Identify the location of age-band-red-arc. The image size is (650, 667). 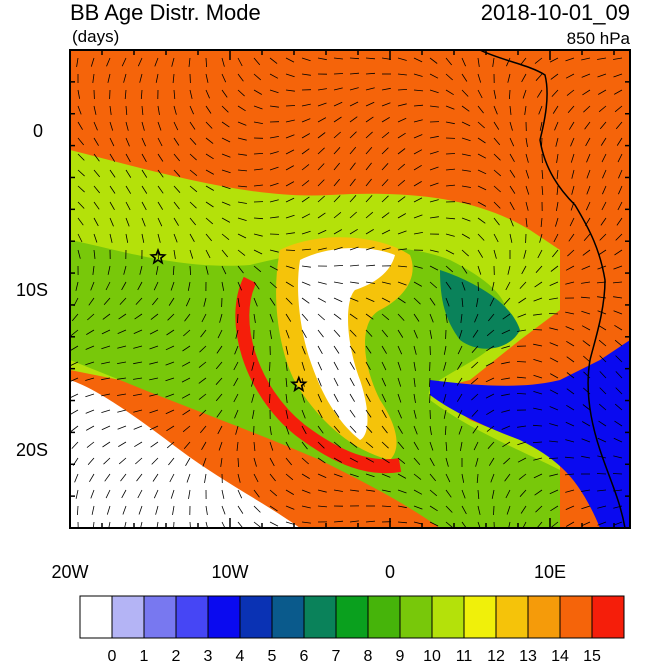
(318, 375).